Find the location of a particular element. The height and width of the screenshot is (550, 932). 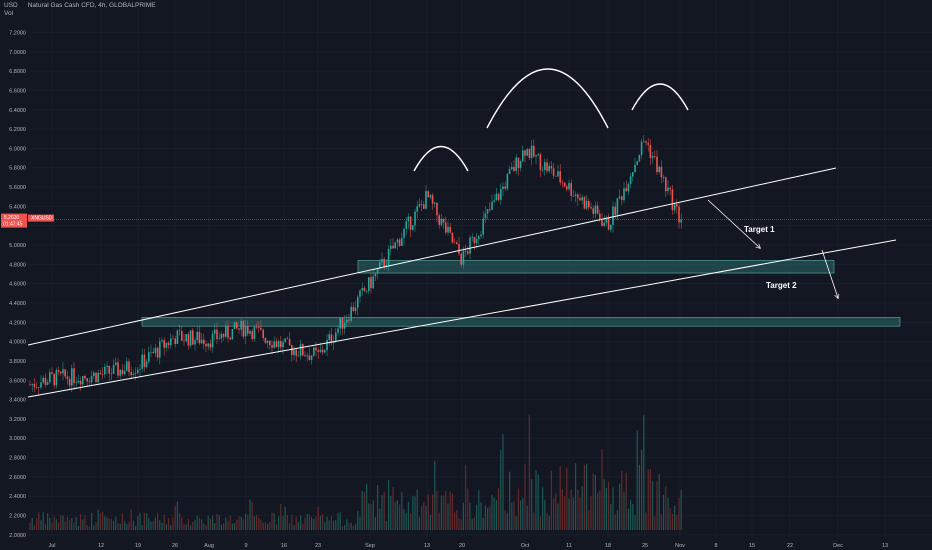

symbol-title: Natural Gas Cash CFD, 4h, GLOBALPRIME is located at coordinates (91, 5).